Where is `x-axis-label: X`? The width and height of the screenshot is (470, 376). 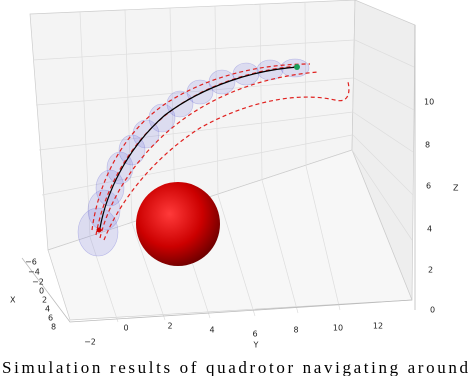 x-axis-label: X is located at coordinates (13, 300).